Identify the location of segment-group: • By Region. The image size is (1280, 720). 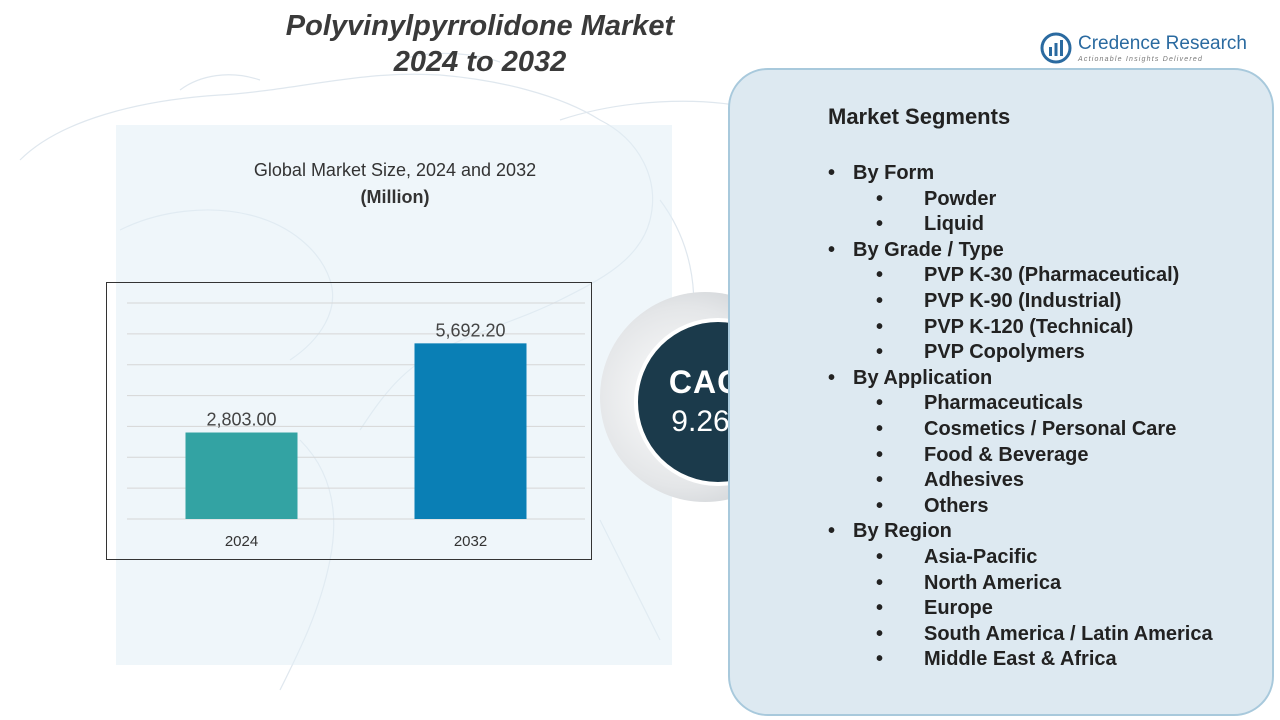
(1020, 532).